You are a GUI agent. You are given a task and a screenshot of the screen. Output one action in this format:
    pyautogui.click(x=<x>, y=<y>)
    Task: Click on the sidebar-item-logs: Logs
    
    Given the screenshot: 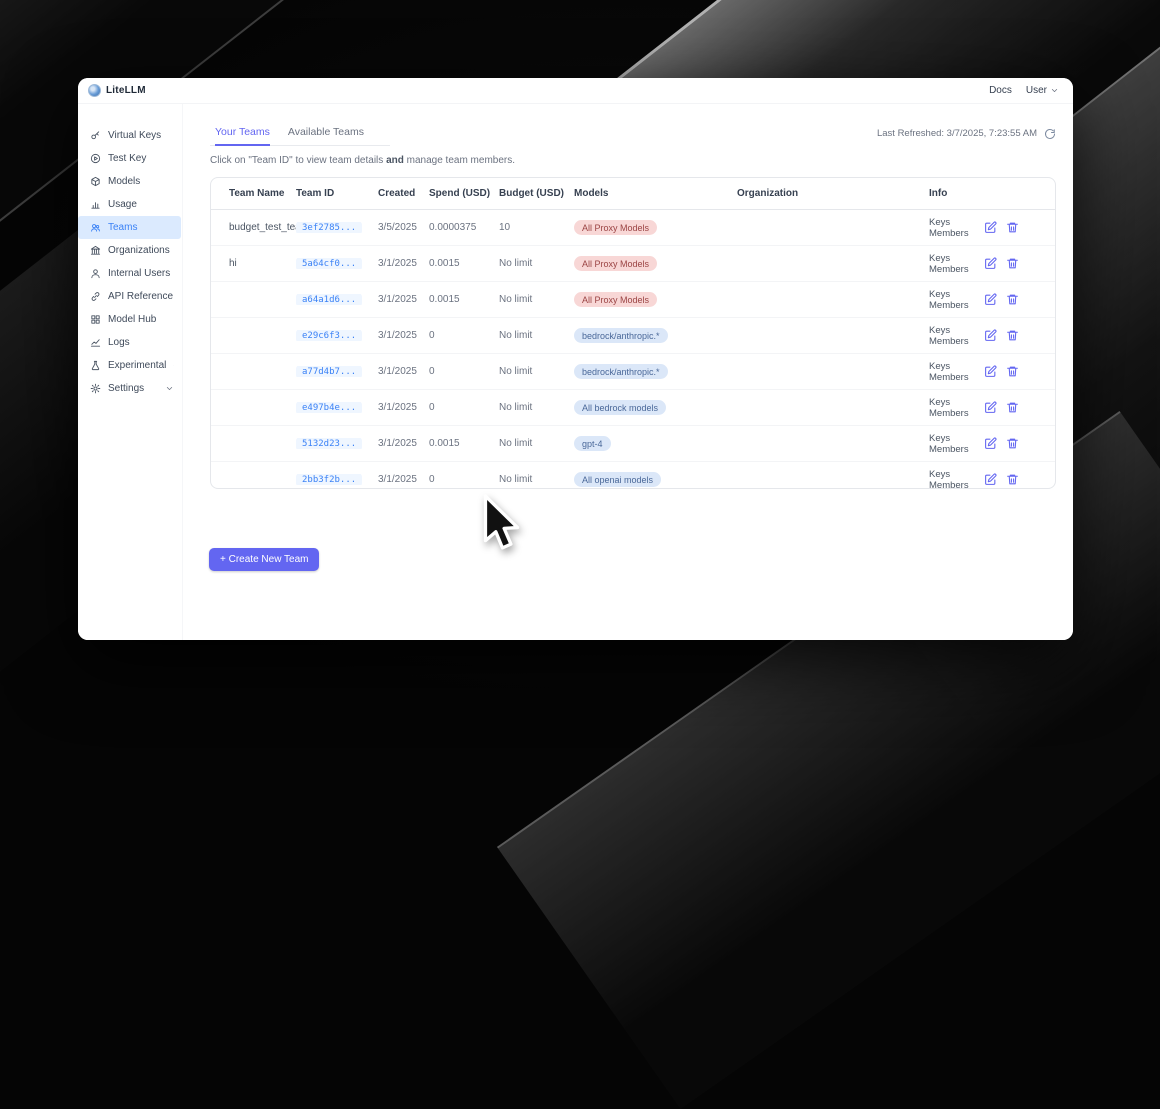 What is the action you would take?
    pyautogui.click(x=130, y=342)
    